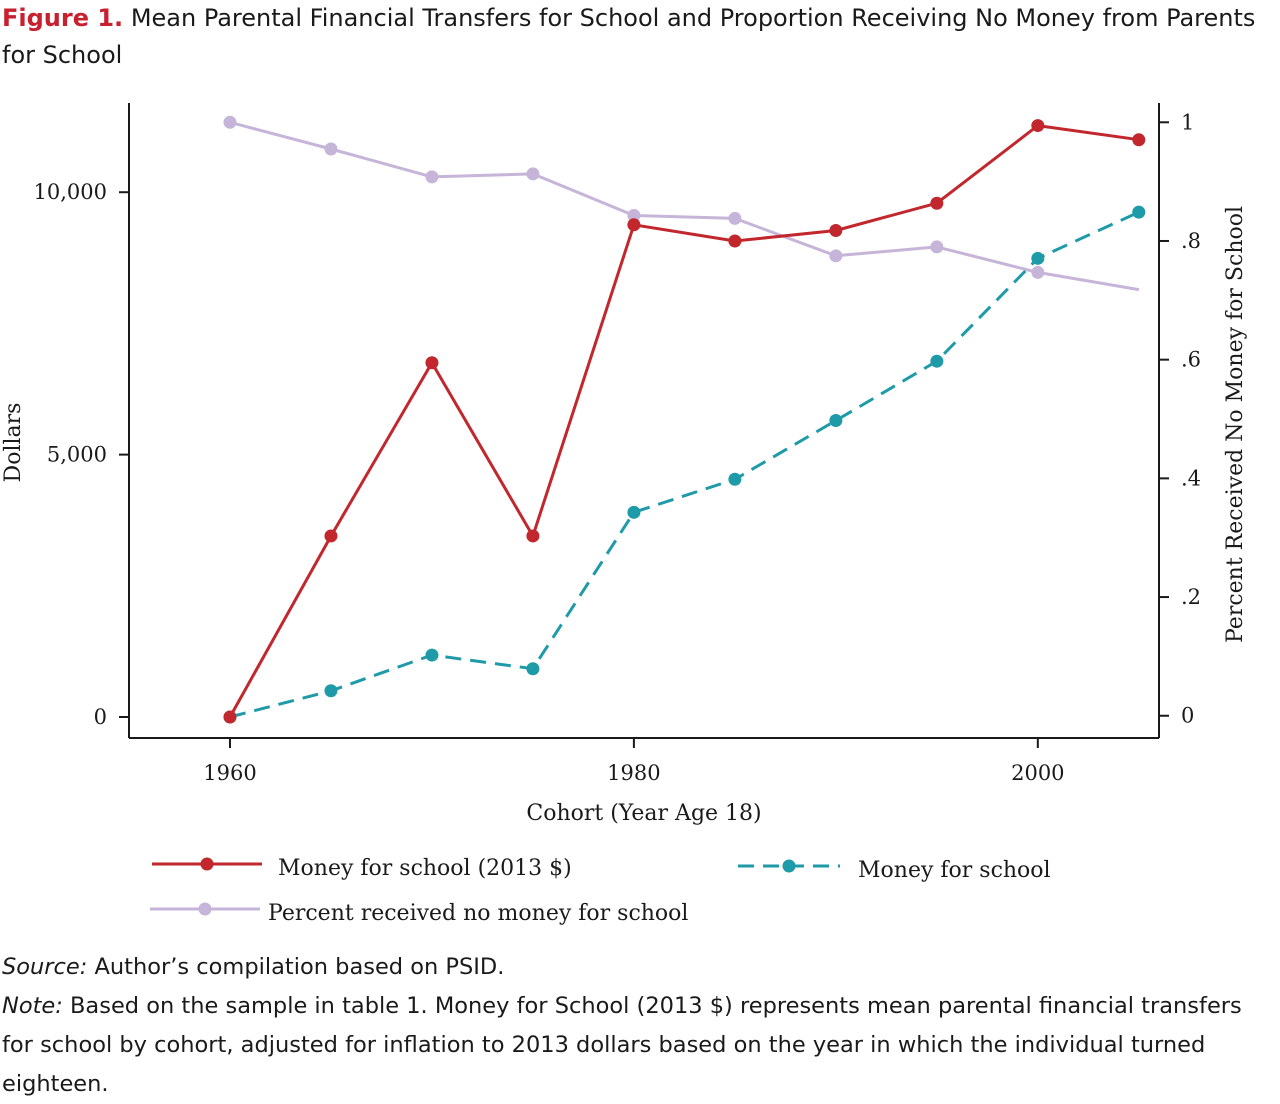 This screenshot has width=1280, height=1104. What do you see at coordinates (1191, 597) in the screenshot?
I see `y2-tick-label: .2` at bounding box center [1191, 597].